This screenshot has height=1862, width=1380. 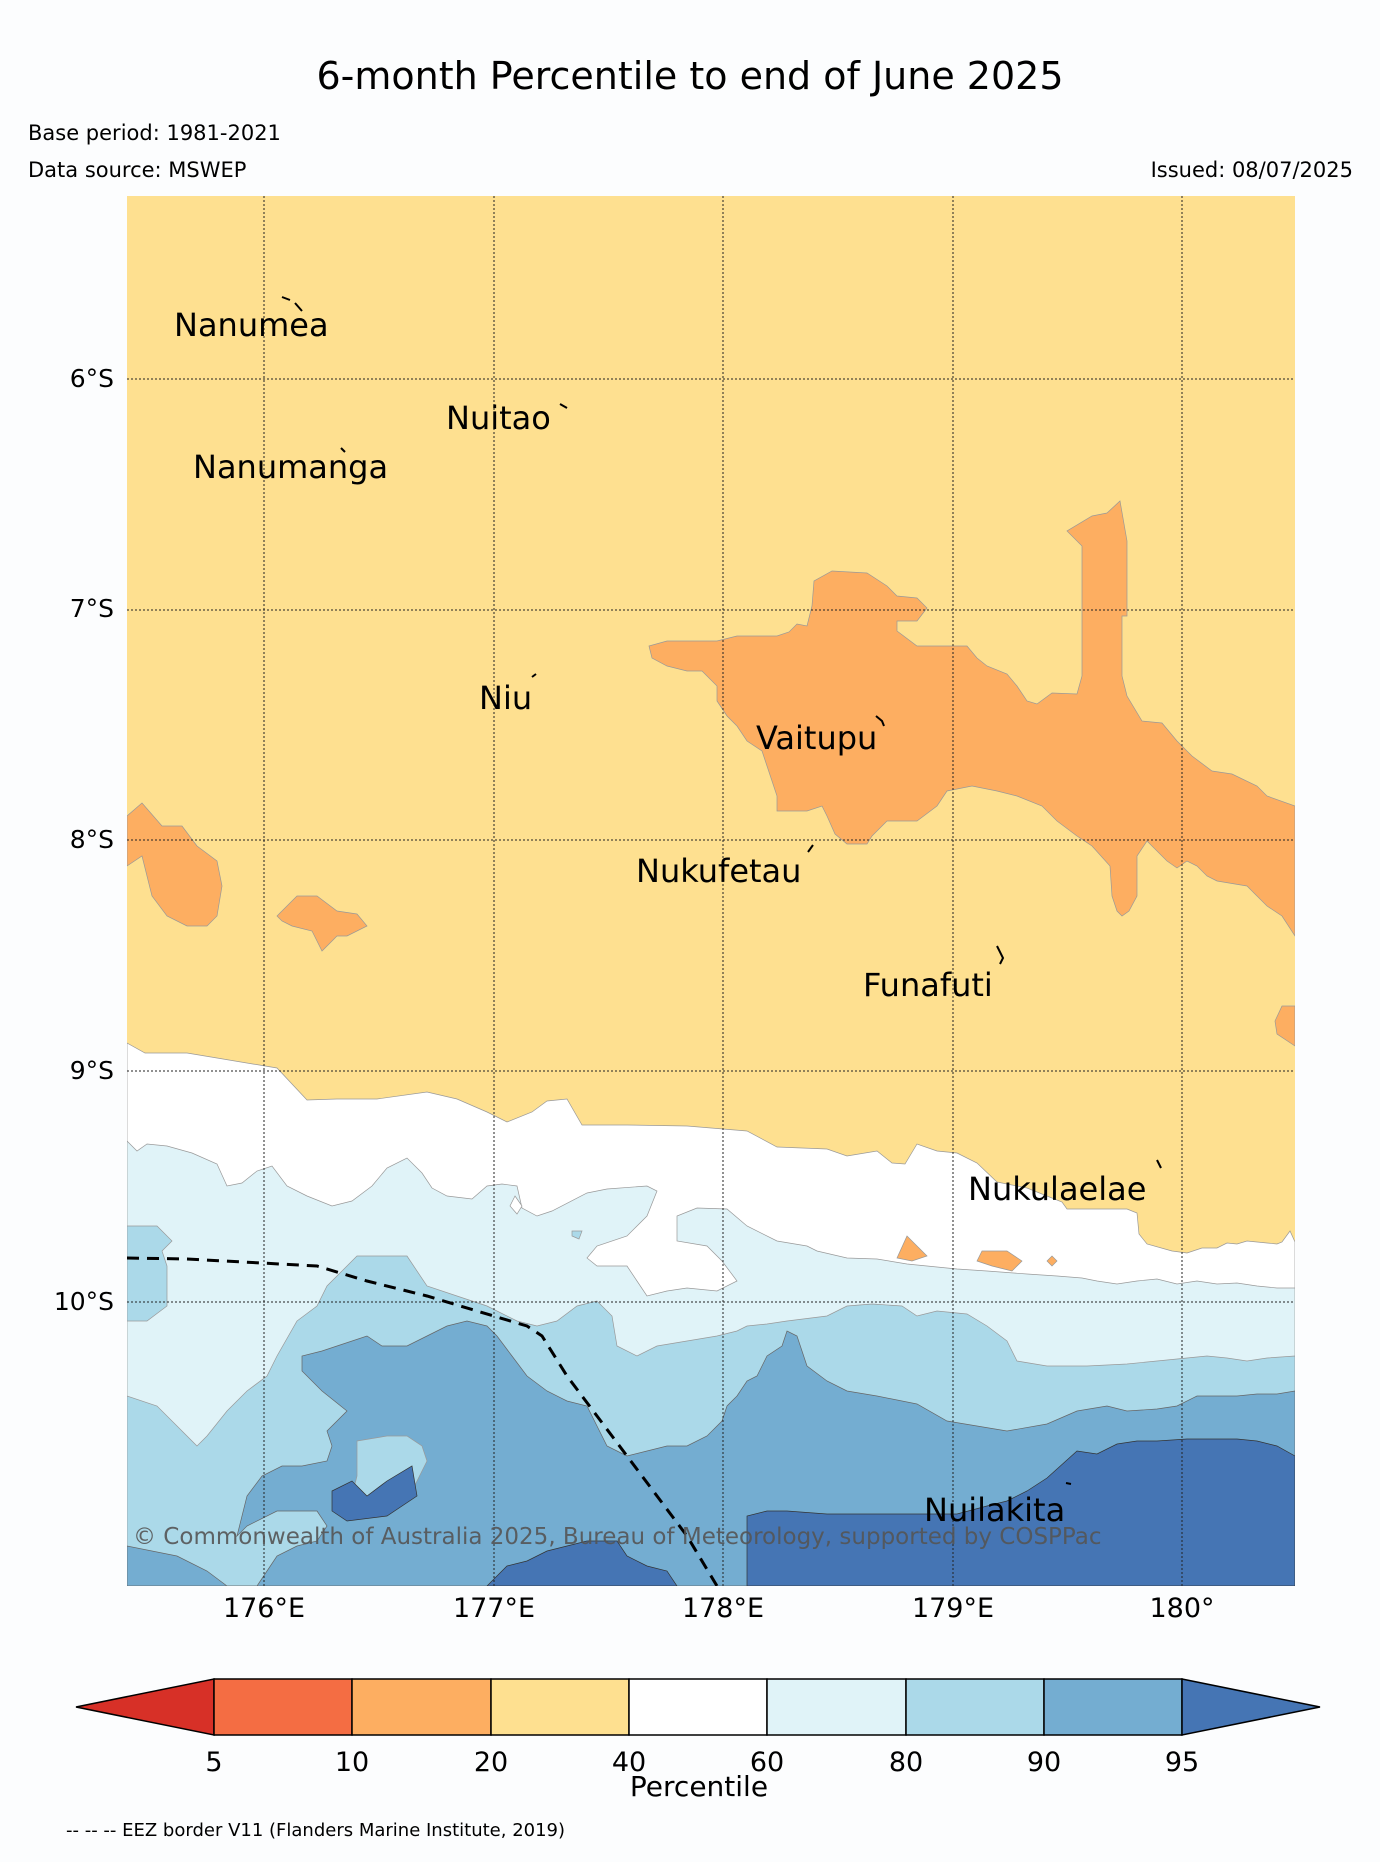 I want to click on colorbar-tick-10: 10, so click(x=352, y=1762).